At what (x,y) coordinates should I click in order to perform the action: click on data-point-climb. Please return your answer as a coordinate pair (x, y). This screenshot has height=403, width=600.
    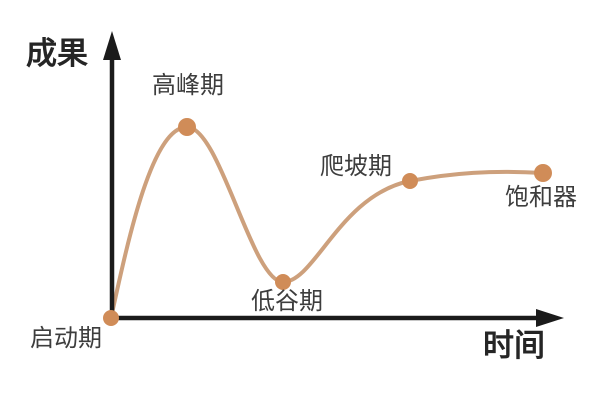
    Looking at the image, I should click on (410, 181).